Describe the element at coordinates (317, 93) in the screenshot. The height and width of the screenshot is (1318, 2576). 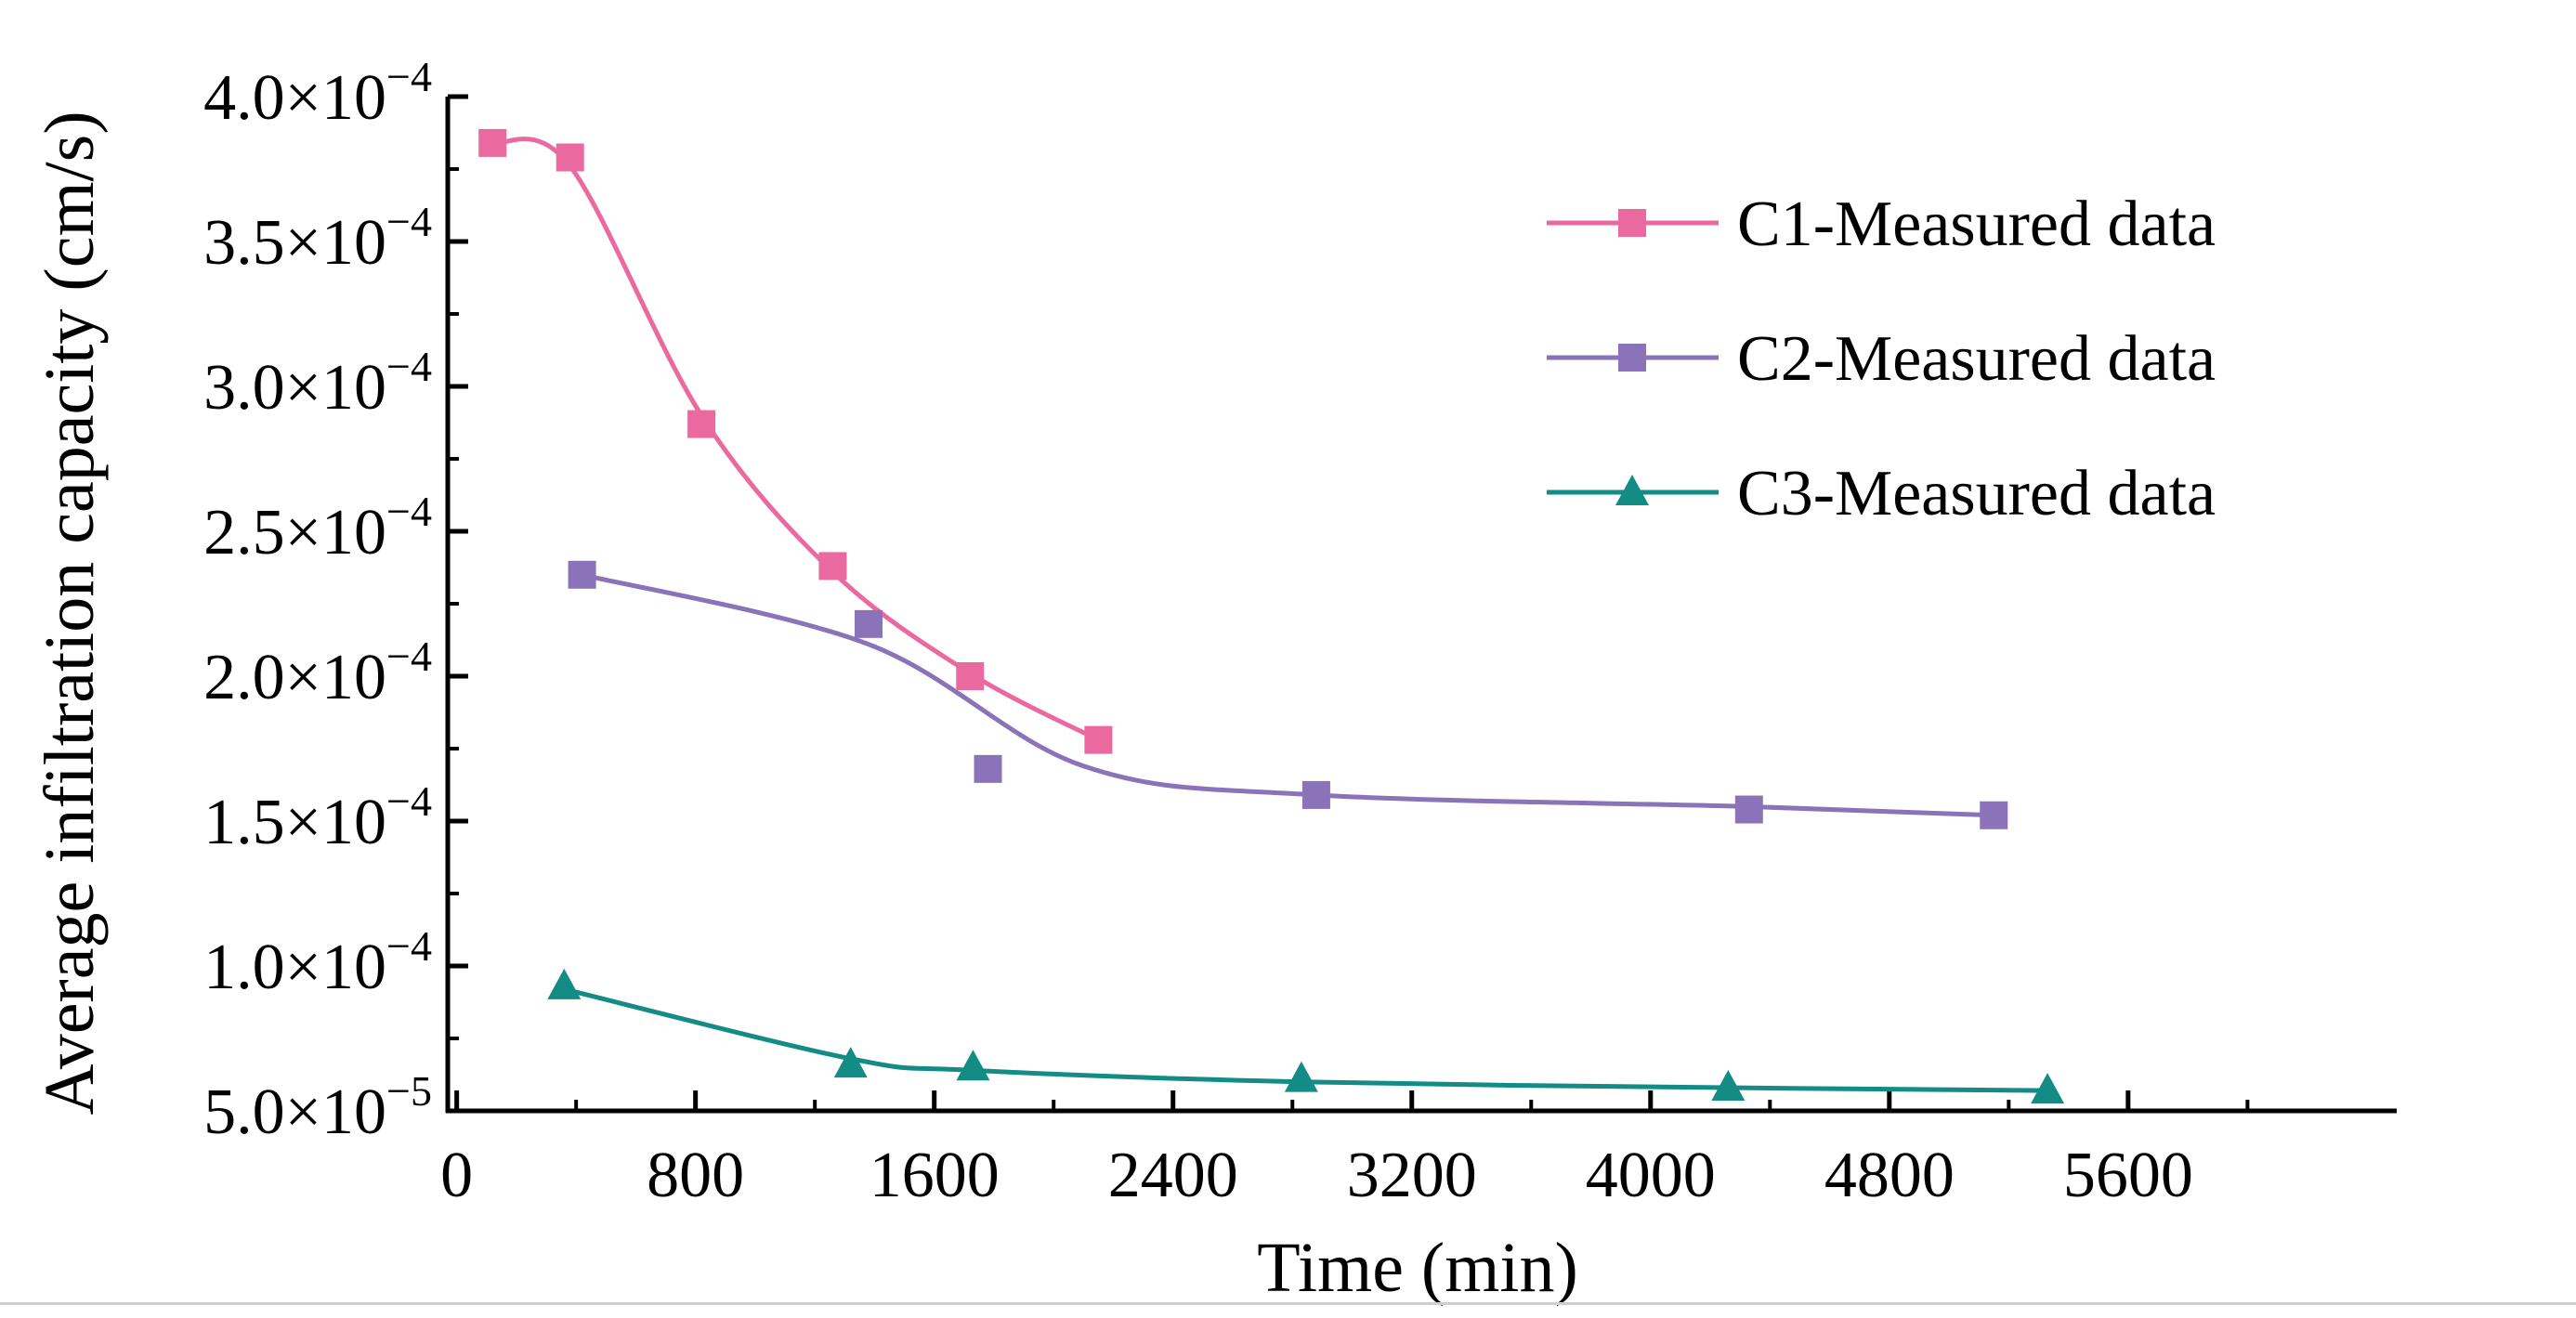
I see `y-tick-label: 4.0×10⁻⁴` at that location.